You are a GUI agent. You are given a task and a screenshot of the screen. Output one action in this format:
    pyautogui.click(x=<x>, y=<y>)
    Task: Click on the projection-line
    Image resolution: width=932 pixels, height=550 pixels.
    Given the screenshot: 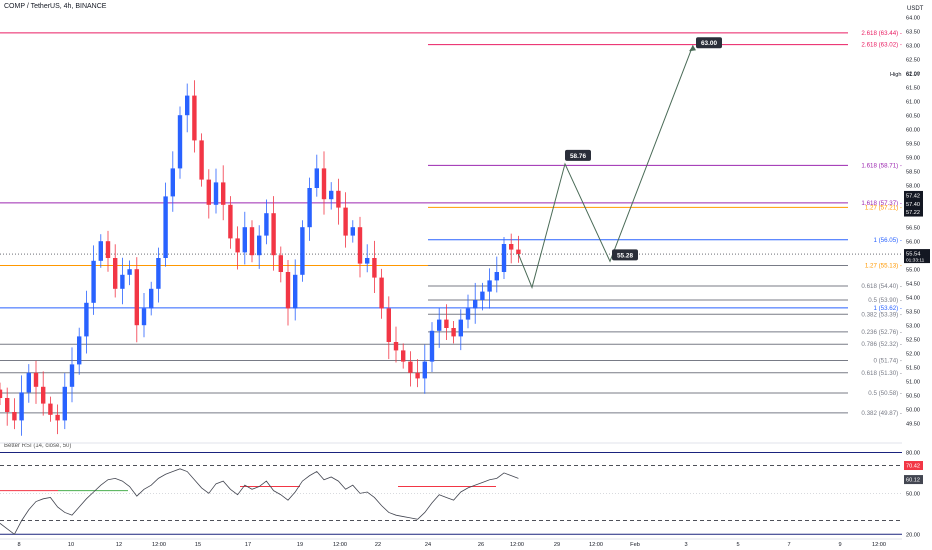 What is the action you would take?
    pyautogui.click(x=605, y=167)
    